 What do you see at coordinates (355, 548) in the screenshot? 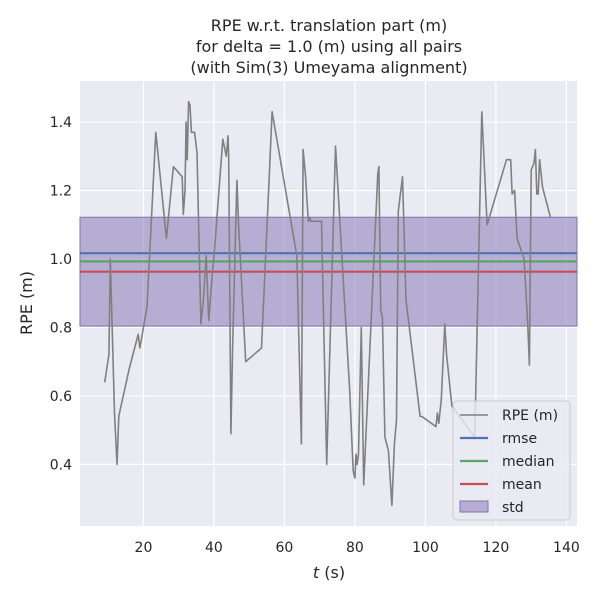
I see `x-tick-label: 80` at bounding box center [355, 548].